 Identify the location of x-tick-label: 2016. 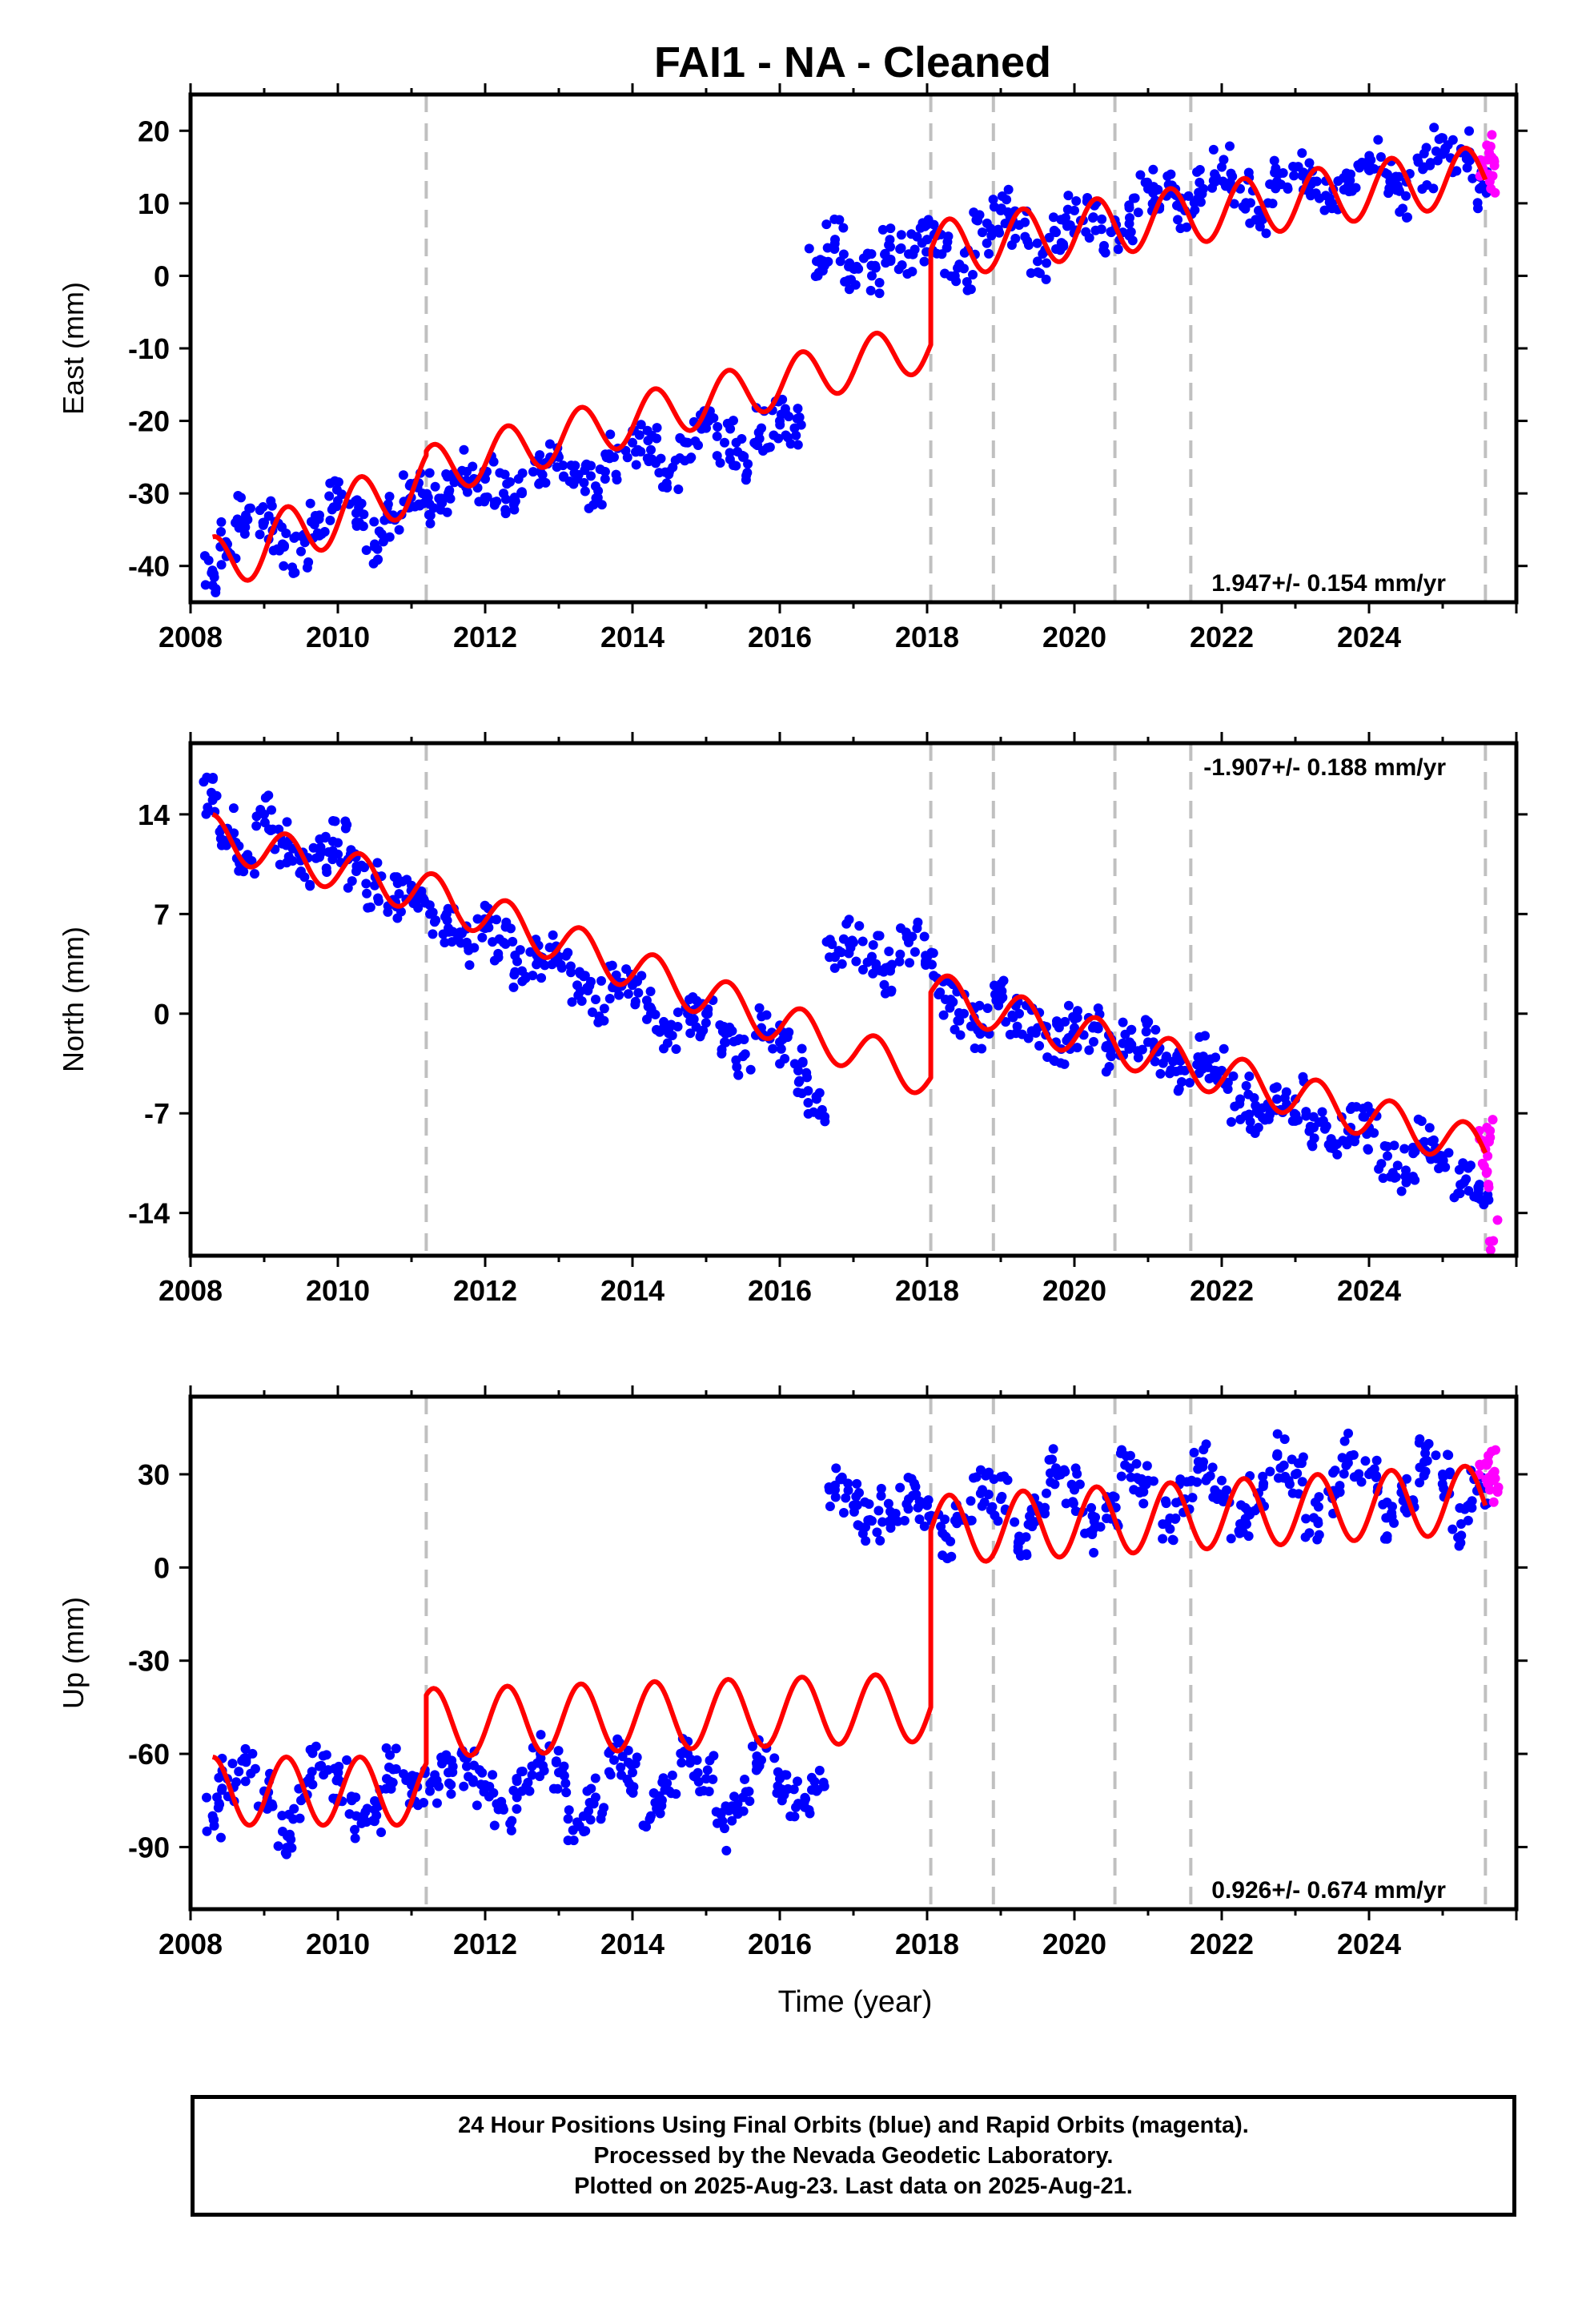
(780, 1290).